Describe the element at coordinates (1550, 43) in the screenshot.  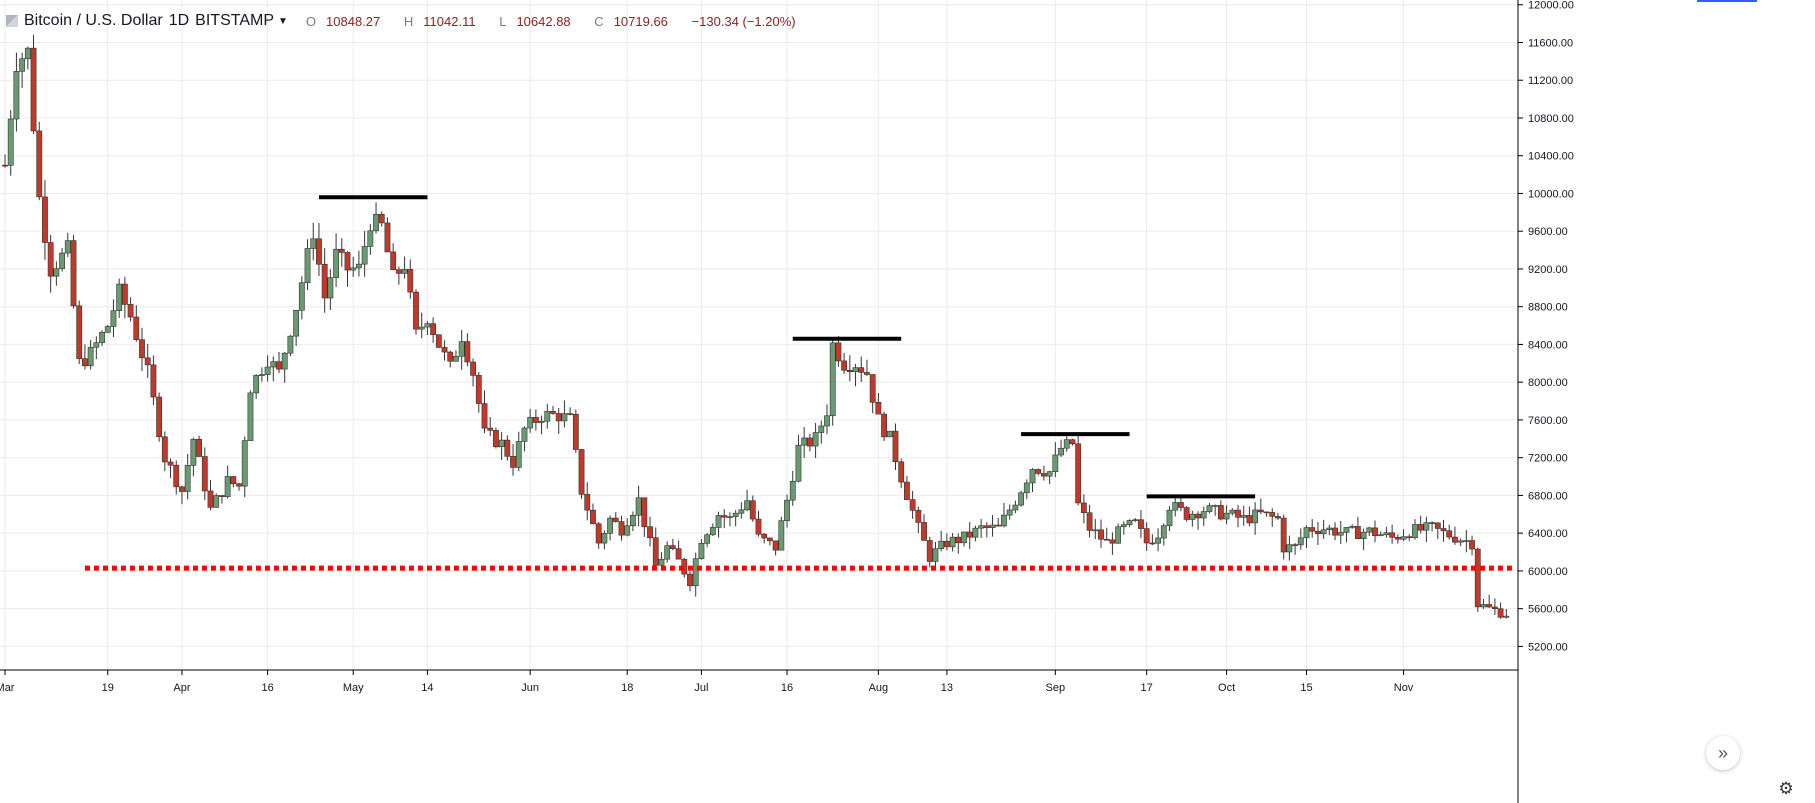
I see `price-tick-label: 11600.00` at that location.